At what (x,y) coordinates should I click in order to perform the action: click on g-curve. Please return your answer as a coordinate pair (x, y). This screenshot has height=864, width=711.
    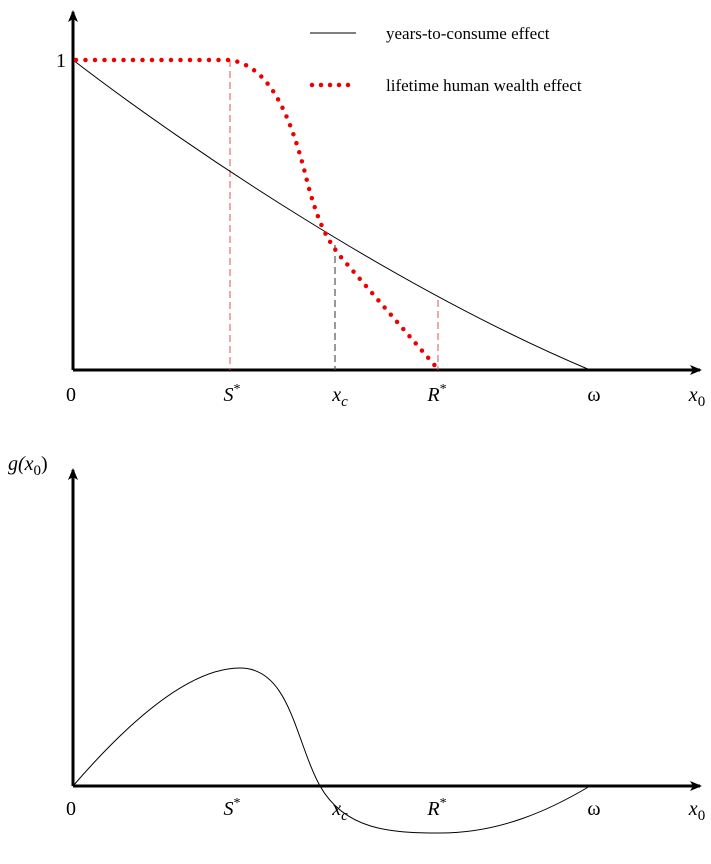
    Looking at the image, I should click on (331, 750).